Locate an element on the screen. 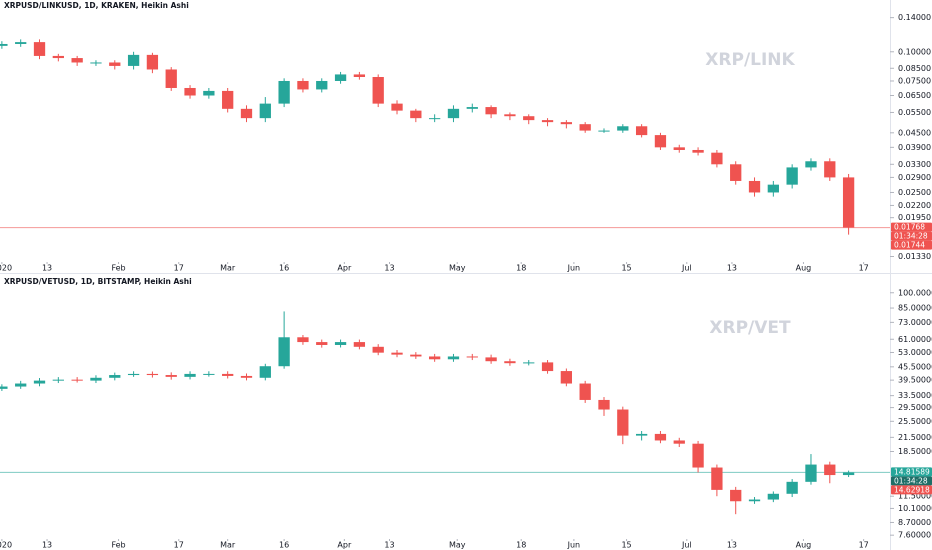 The image size is (932, 550). x-tick-label: Jun is located at coordinates (574, 268).